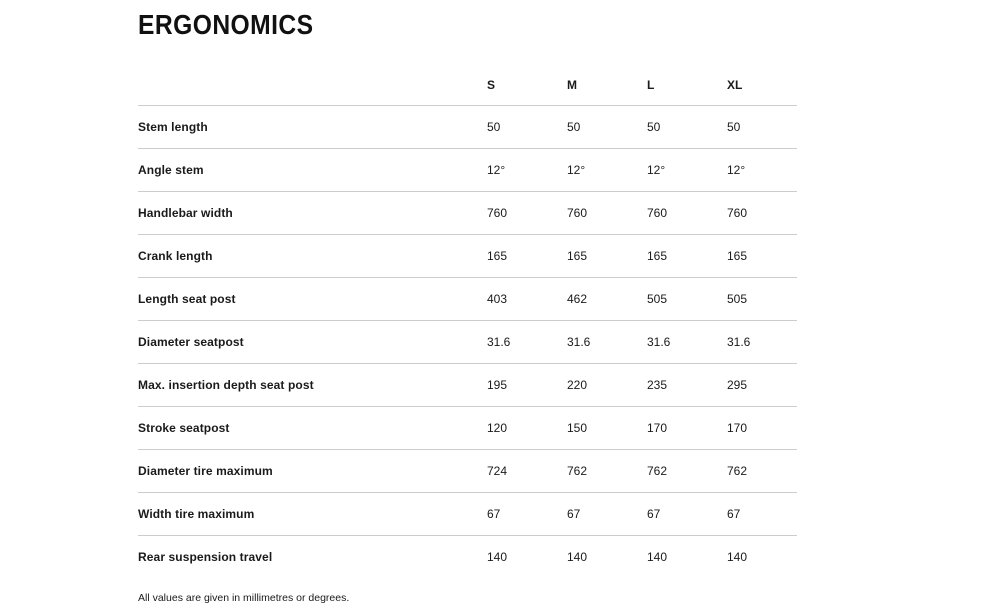 This screenshot has height=604, width=1000. What do you see at coordinates (196, 513) in the screenshot?
I see `row-label: Width tire maximum` at bounding box center [196, 513].